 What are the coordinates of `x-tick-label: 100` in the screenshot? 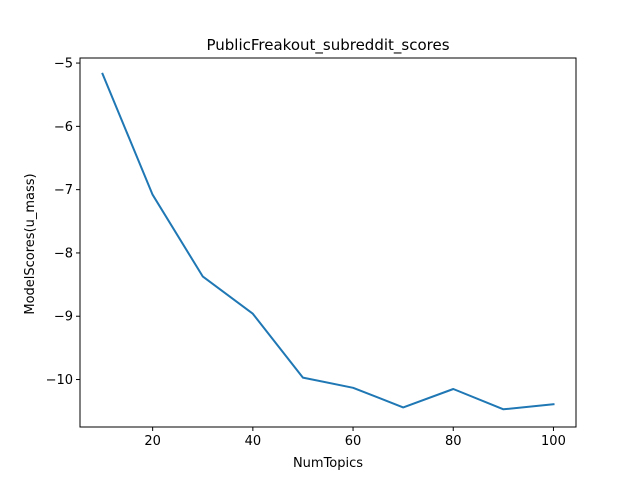 It's located at (553, 441).